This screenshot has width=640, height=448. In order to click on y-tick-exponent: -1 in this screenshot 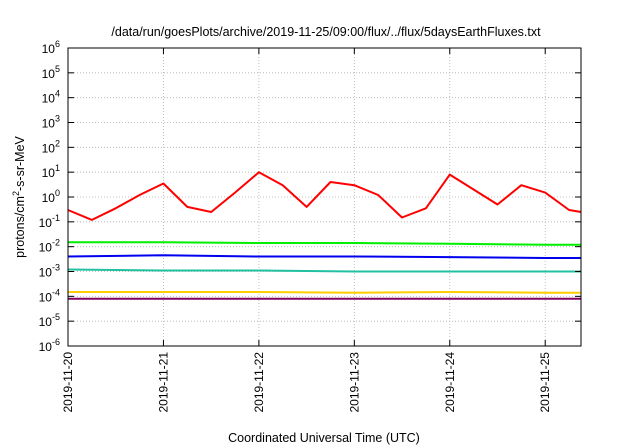, I will do `click(56, 218)`.